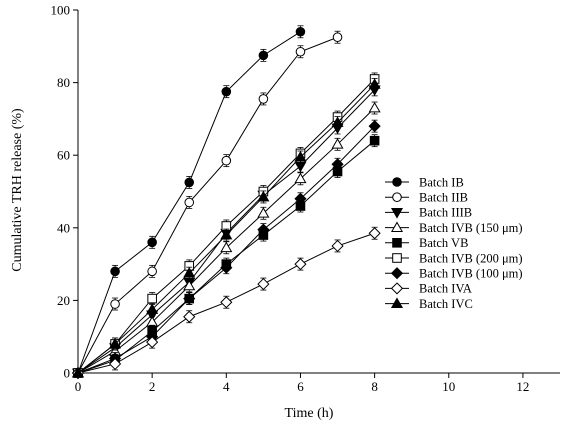 This screenshot has height=428, width=580. I want to click on y-tick-label: 0, so click(67, 373).